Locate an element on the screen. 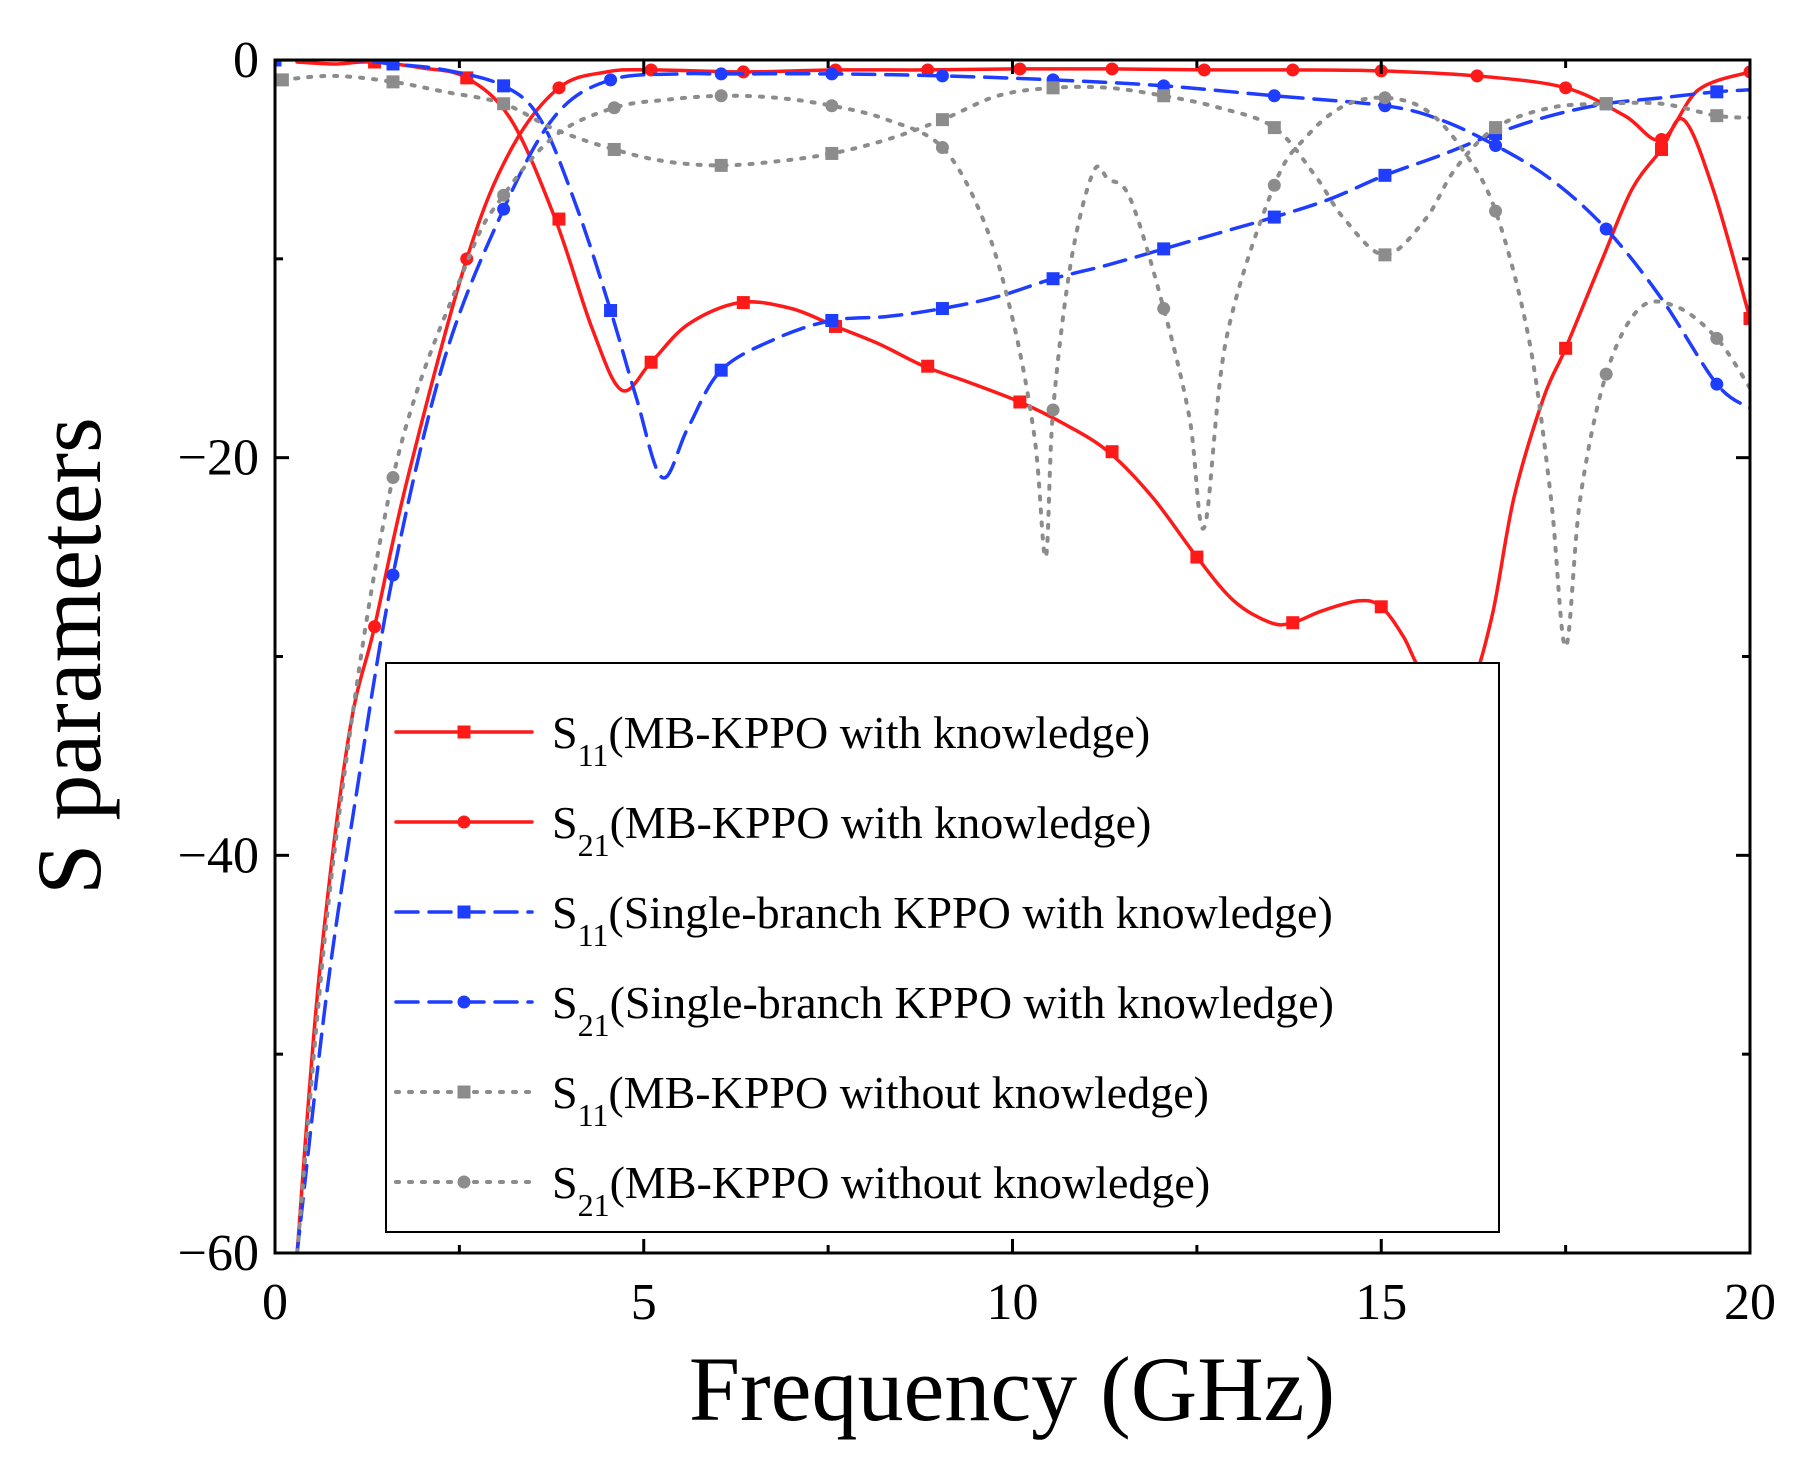  y-tick-label: 0 is located at coordinates (246, 60).